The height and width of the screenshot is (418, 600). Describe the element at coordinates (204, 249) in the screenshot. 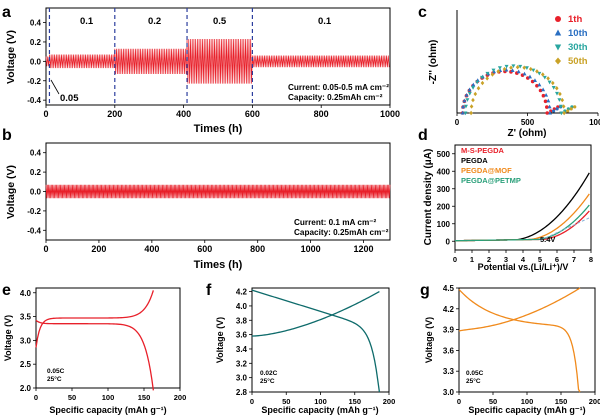

I see `chart-b-xtick-label-3: 600` at that location.